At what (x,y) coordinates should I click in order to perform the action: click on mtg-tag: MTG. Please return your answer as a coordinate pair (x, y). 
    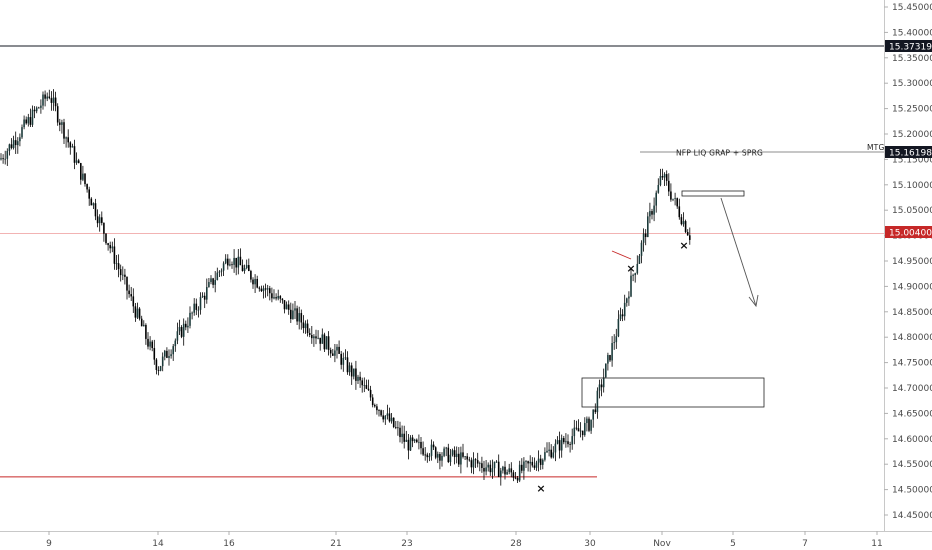
    Looking at the image, I should click on (875, 147).